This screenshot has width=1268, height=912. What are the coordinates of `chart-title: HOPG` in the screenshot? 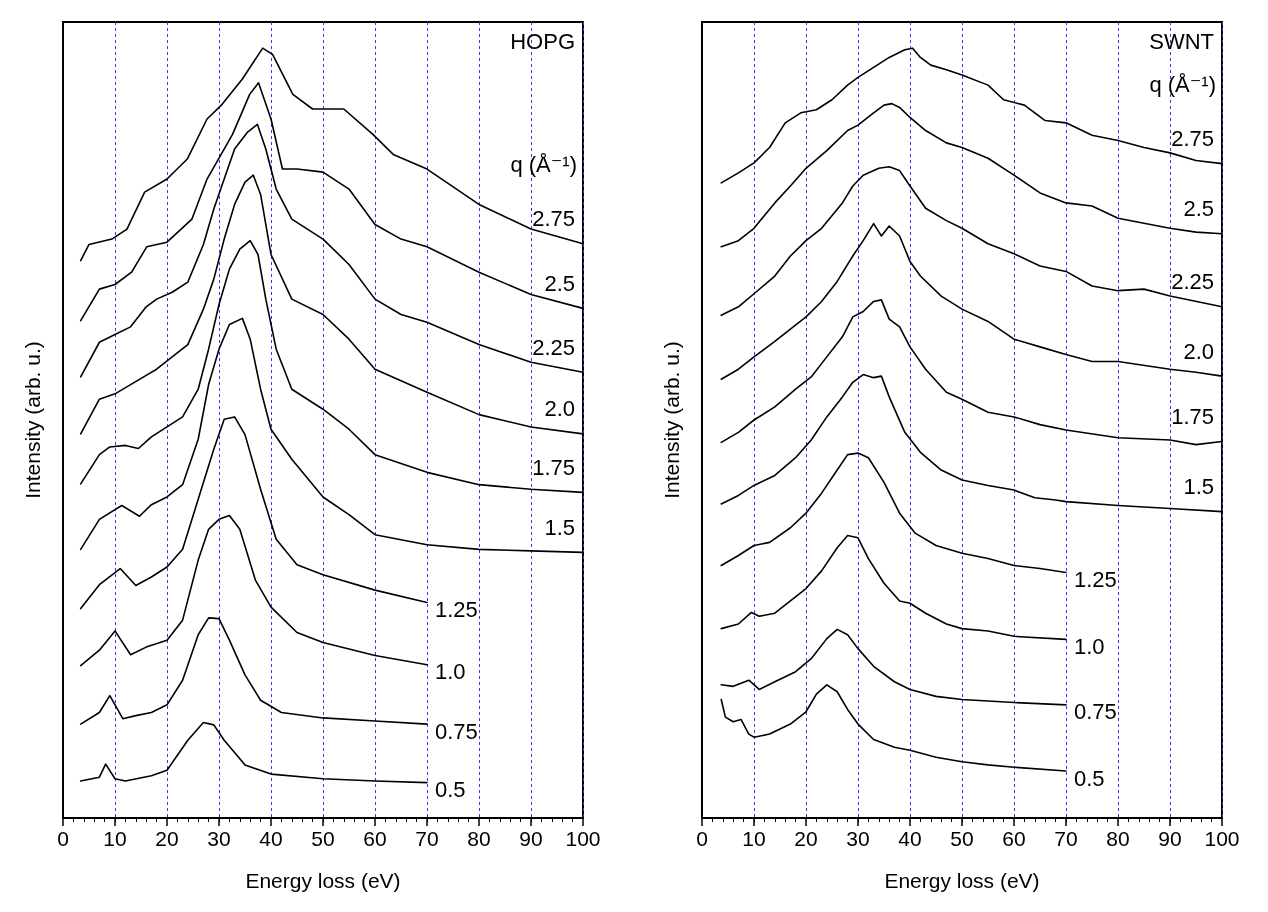 It's located at (543, 41).